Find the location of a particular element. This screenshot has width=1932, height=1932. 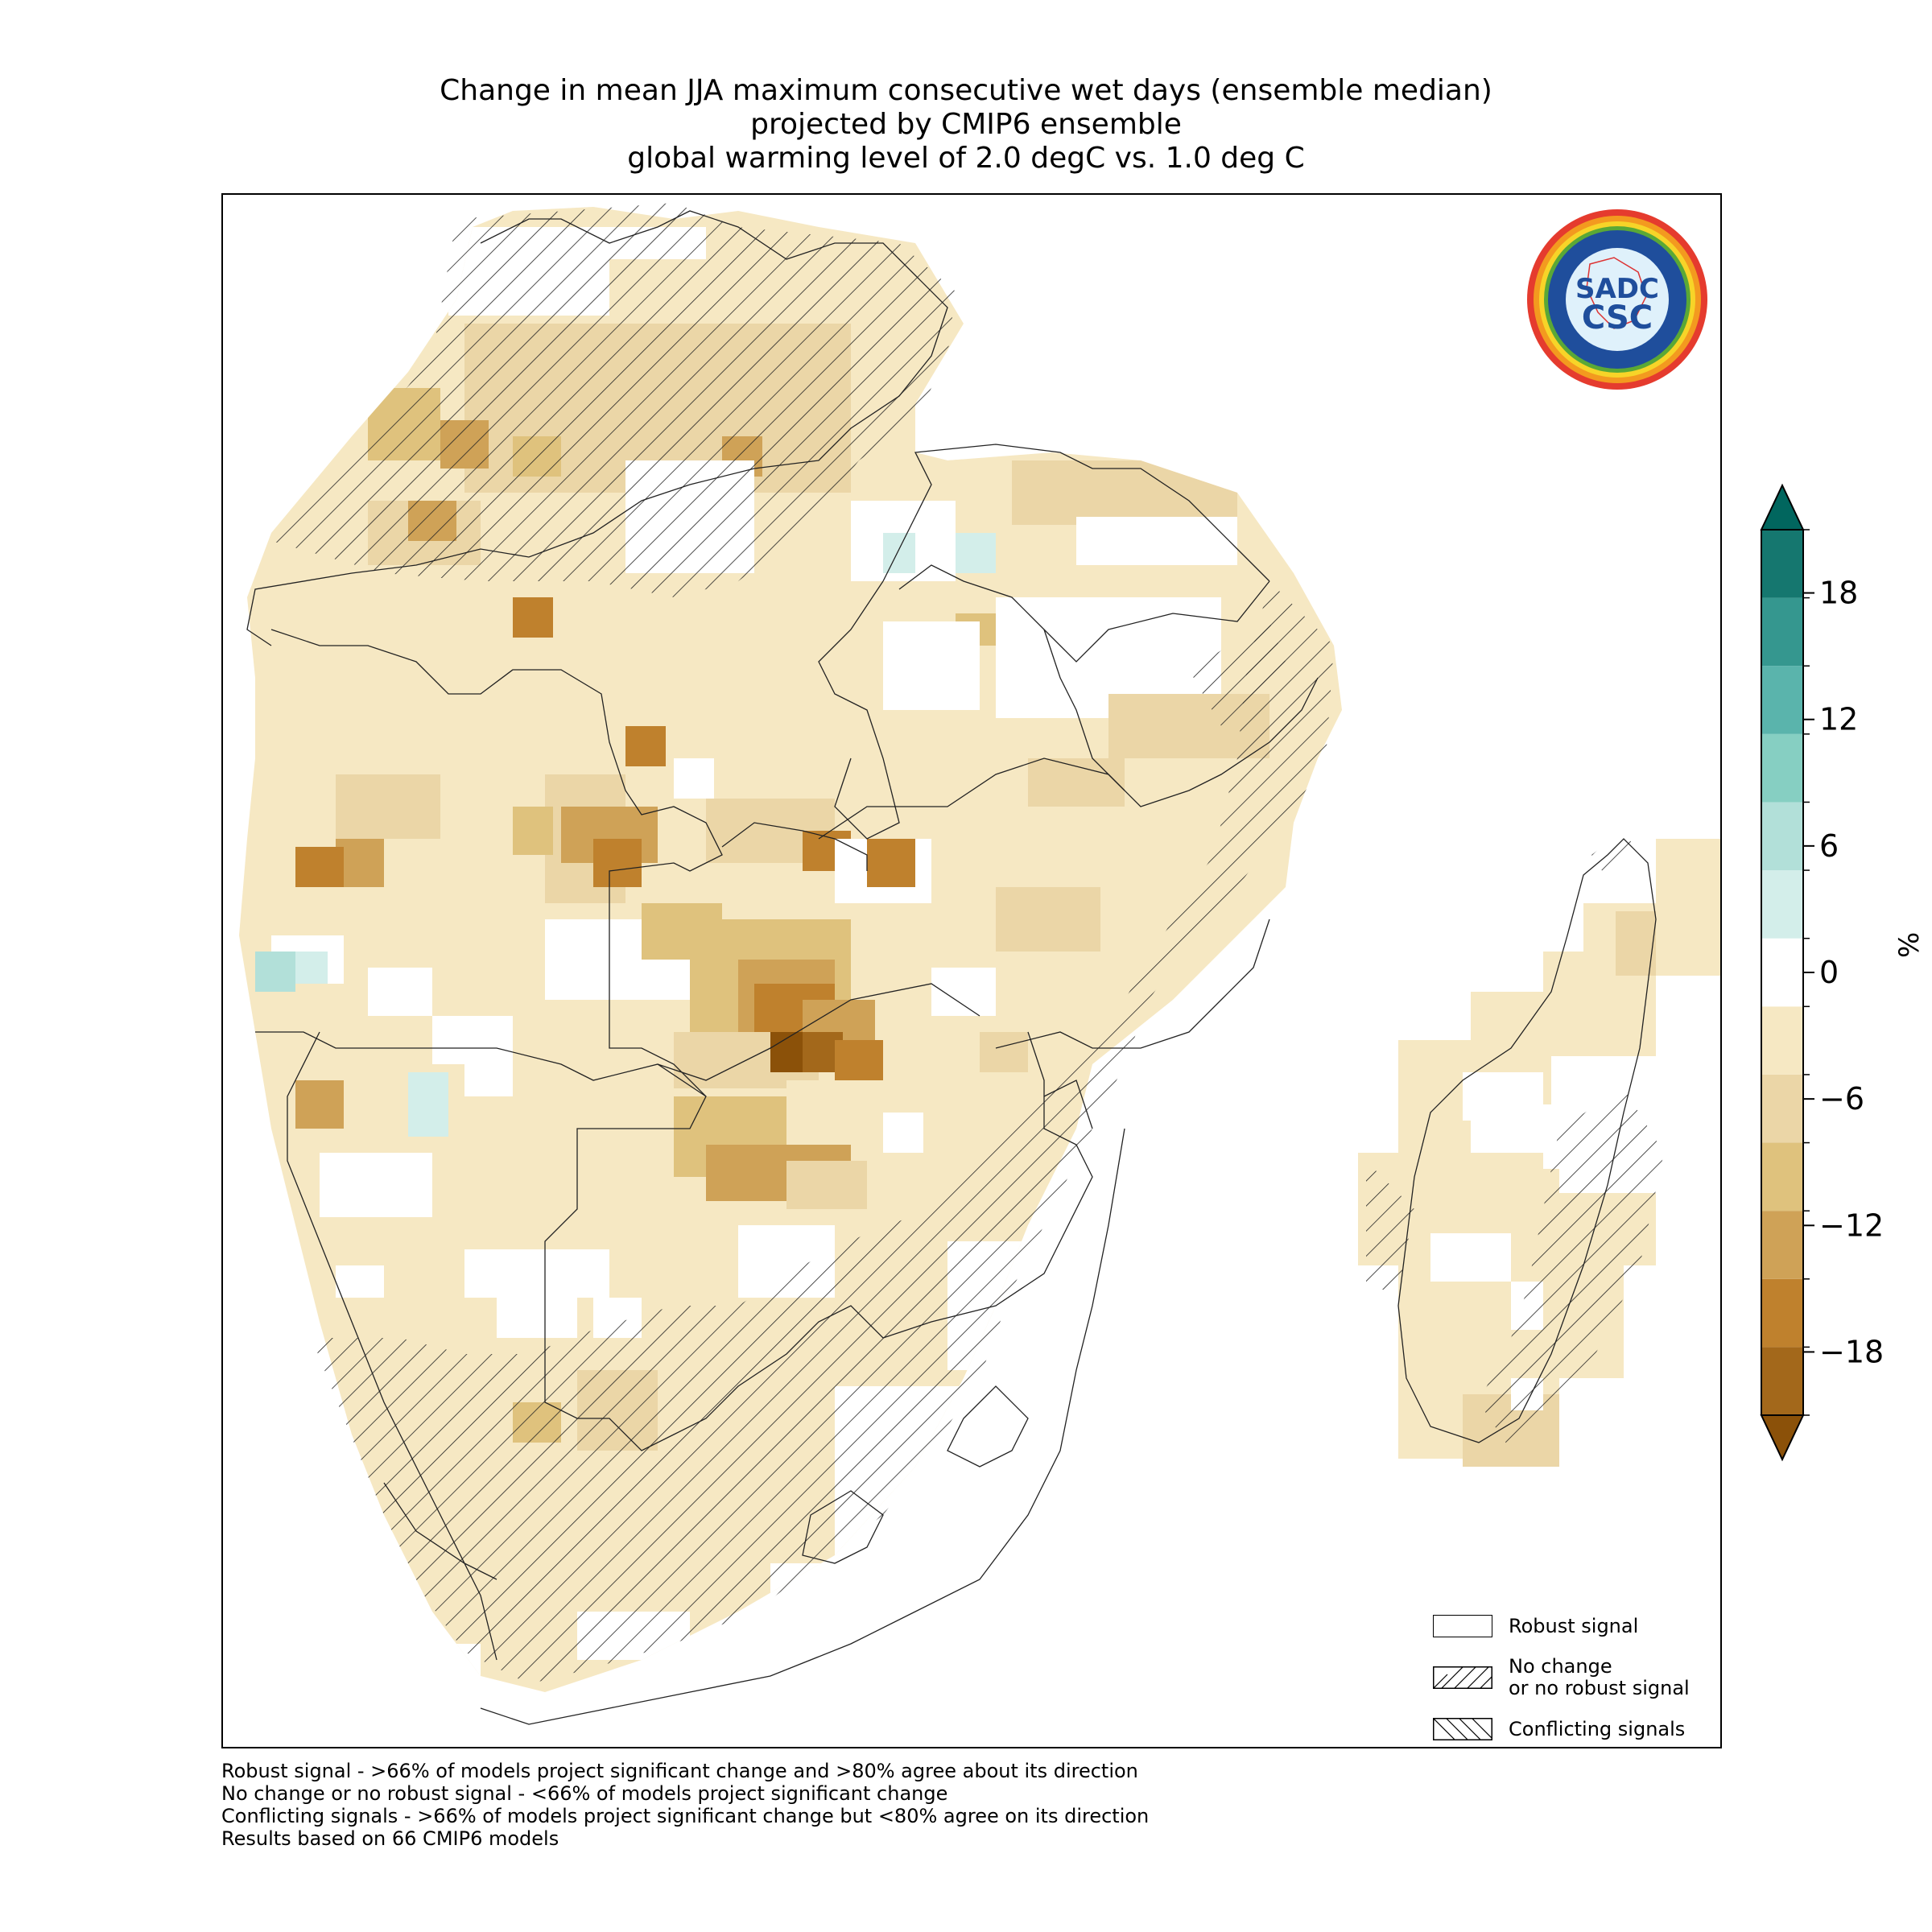

colorbar-tick-label: 6 is located at coordinates (1829, 846).